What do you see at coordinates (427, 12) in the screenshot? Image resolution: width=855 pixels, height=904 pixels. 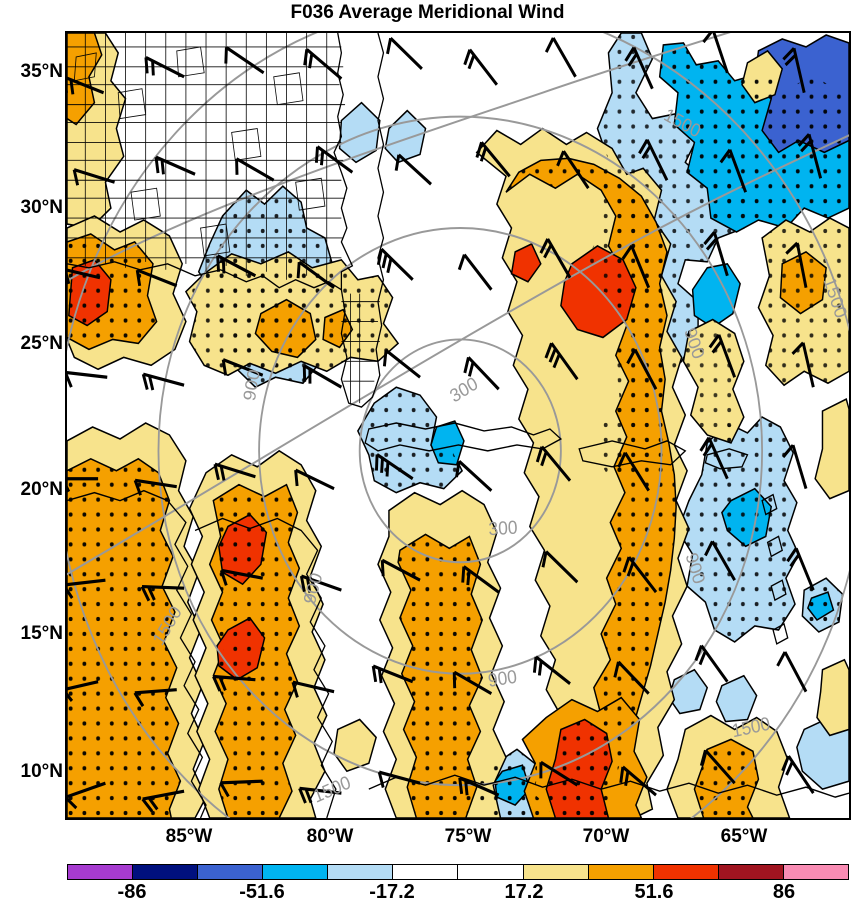 I see `page-title: F036 Average Meridional Wind` at bounding box center [427, 12].